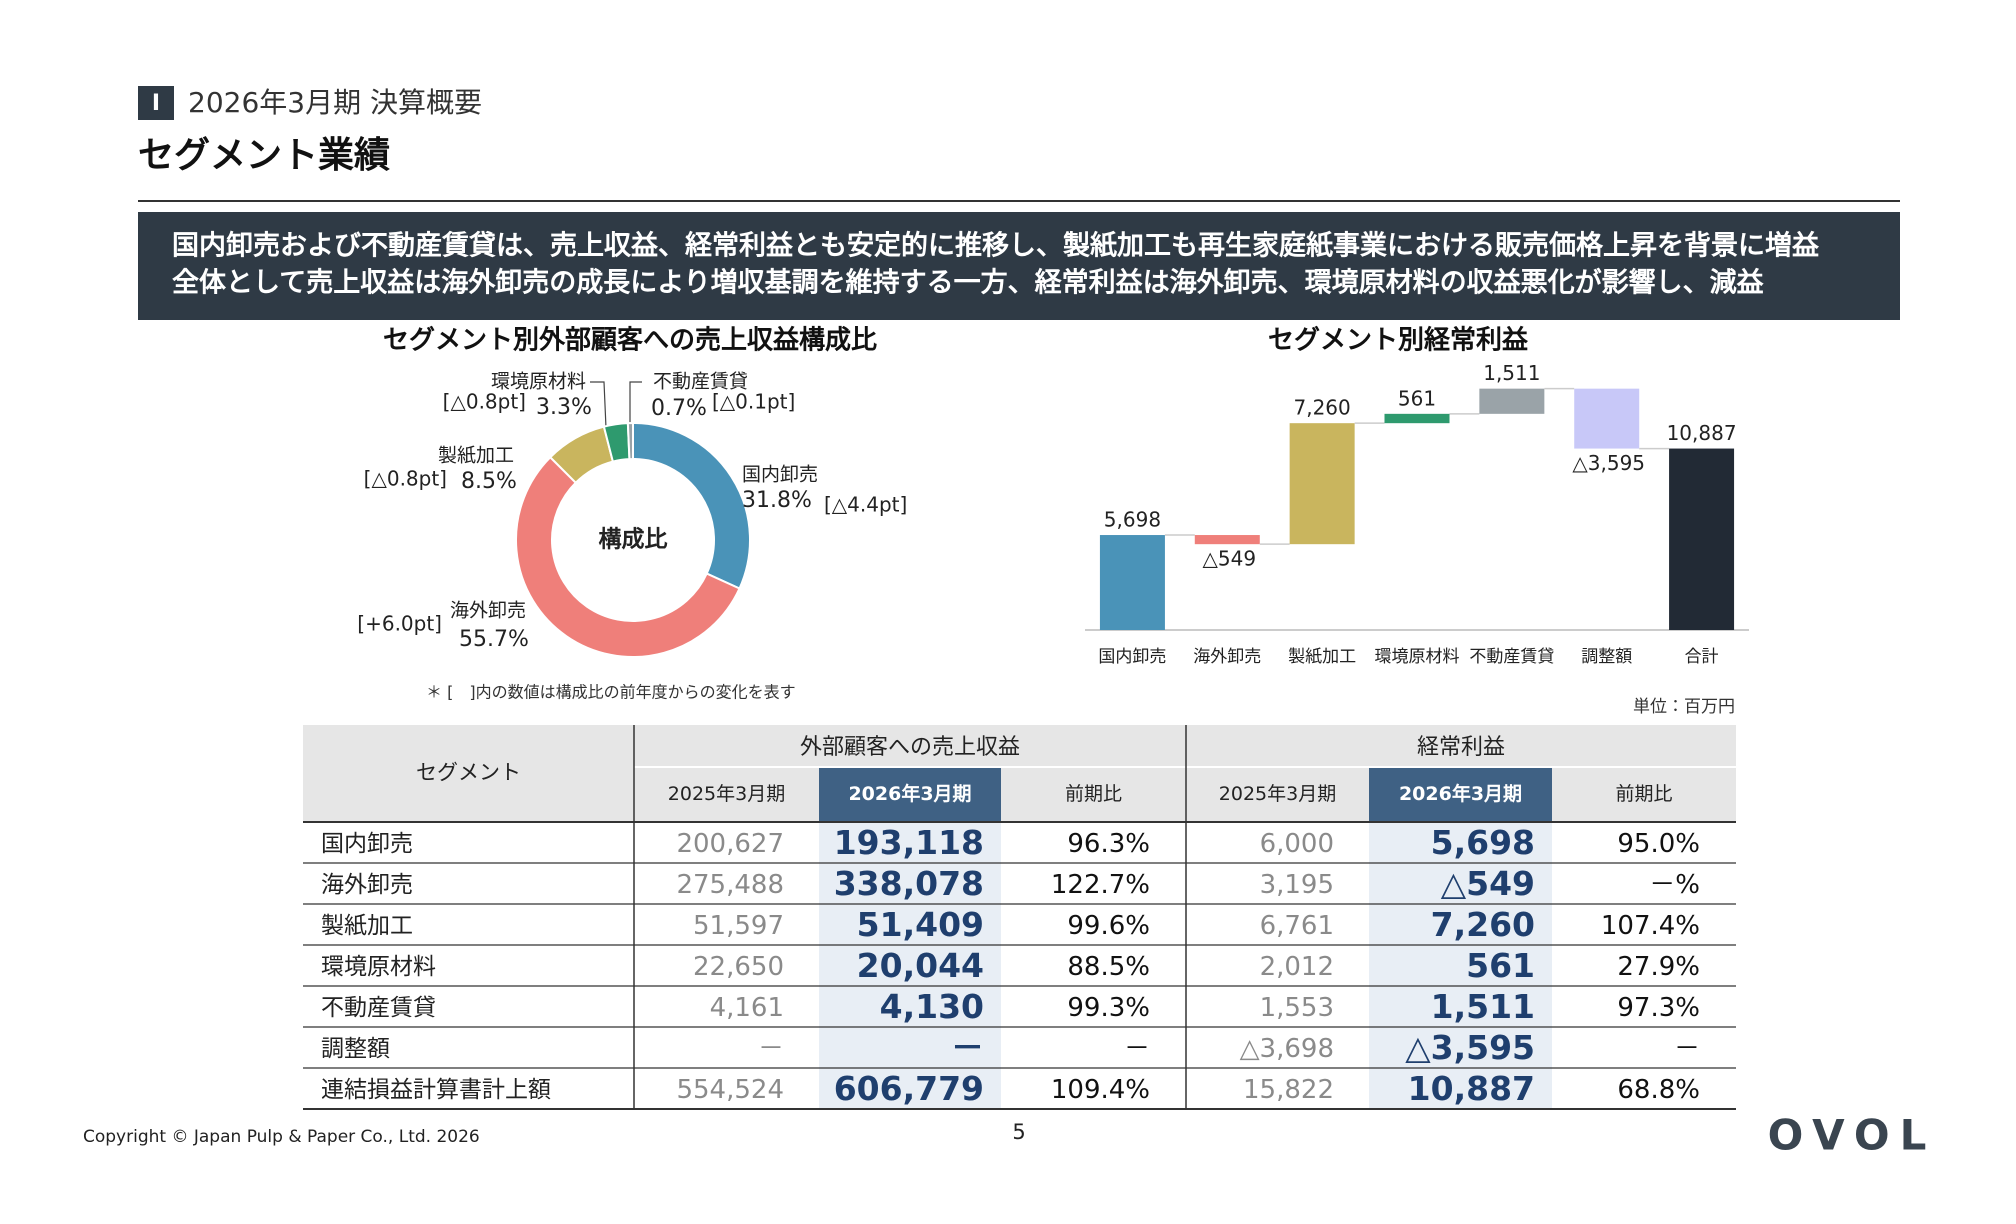  Describe the element at coordinates (564, 407) in the screenshot. I see `segment-share: 3.3%` at that location.